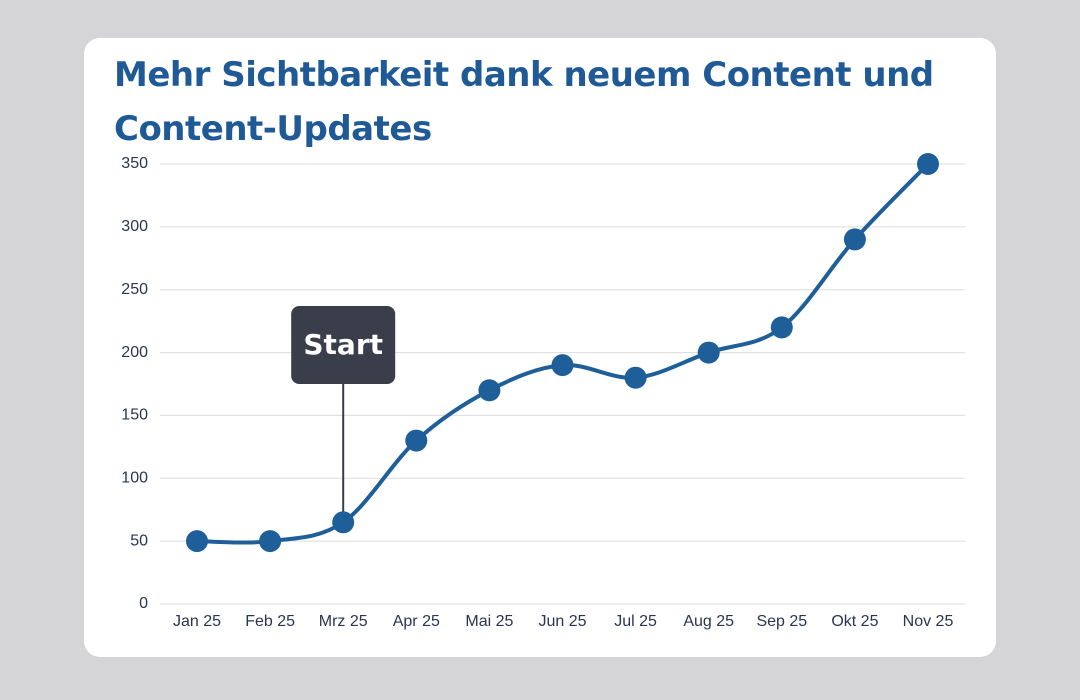  What do you see at coordinates (197, 621) in the screenshot?
I see `x-tick-label: Jan 25` at bounding box center [197, 621].